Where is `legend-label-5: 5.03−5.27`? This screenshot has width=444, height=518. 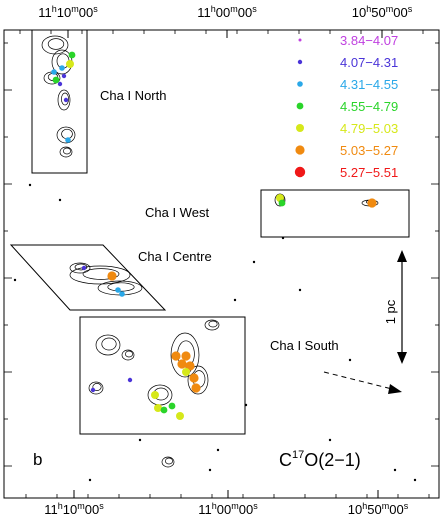
legend-label-5: 5.03−5.27 is located at coordinates (369, 150).